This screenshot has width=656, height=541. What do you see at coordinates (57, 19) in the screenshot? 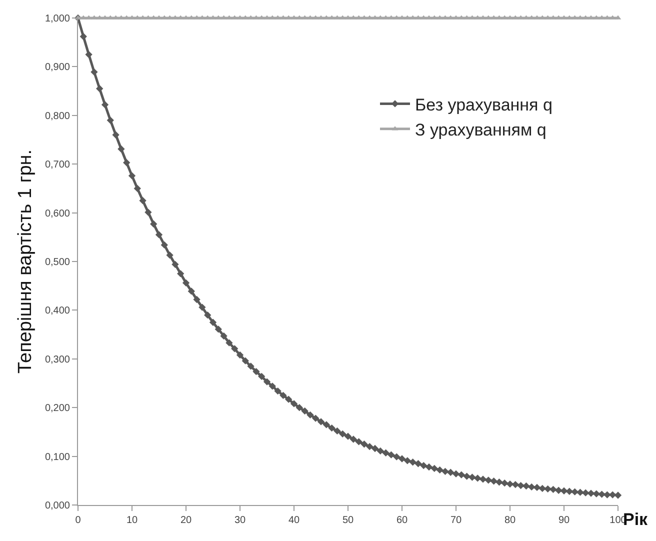
I see `y-tick-label: 1,000` at bounding box center [57, 19].